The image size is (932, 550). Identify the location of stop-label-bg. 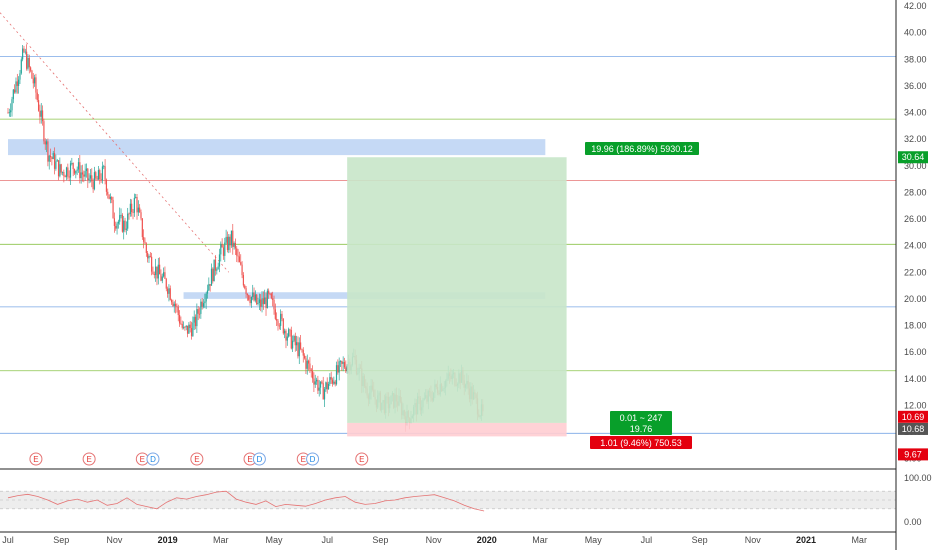
(641, 442).